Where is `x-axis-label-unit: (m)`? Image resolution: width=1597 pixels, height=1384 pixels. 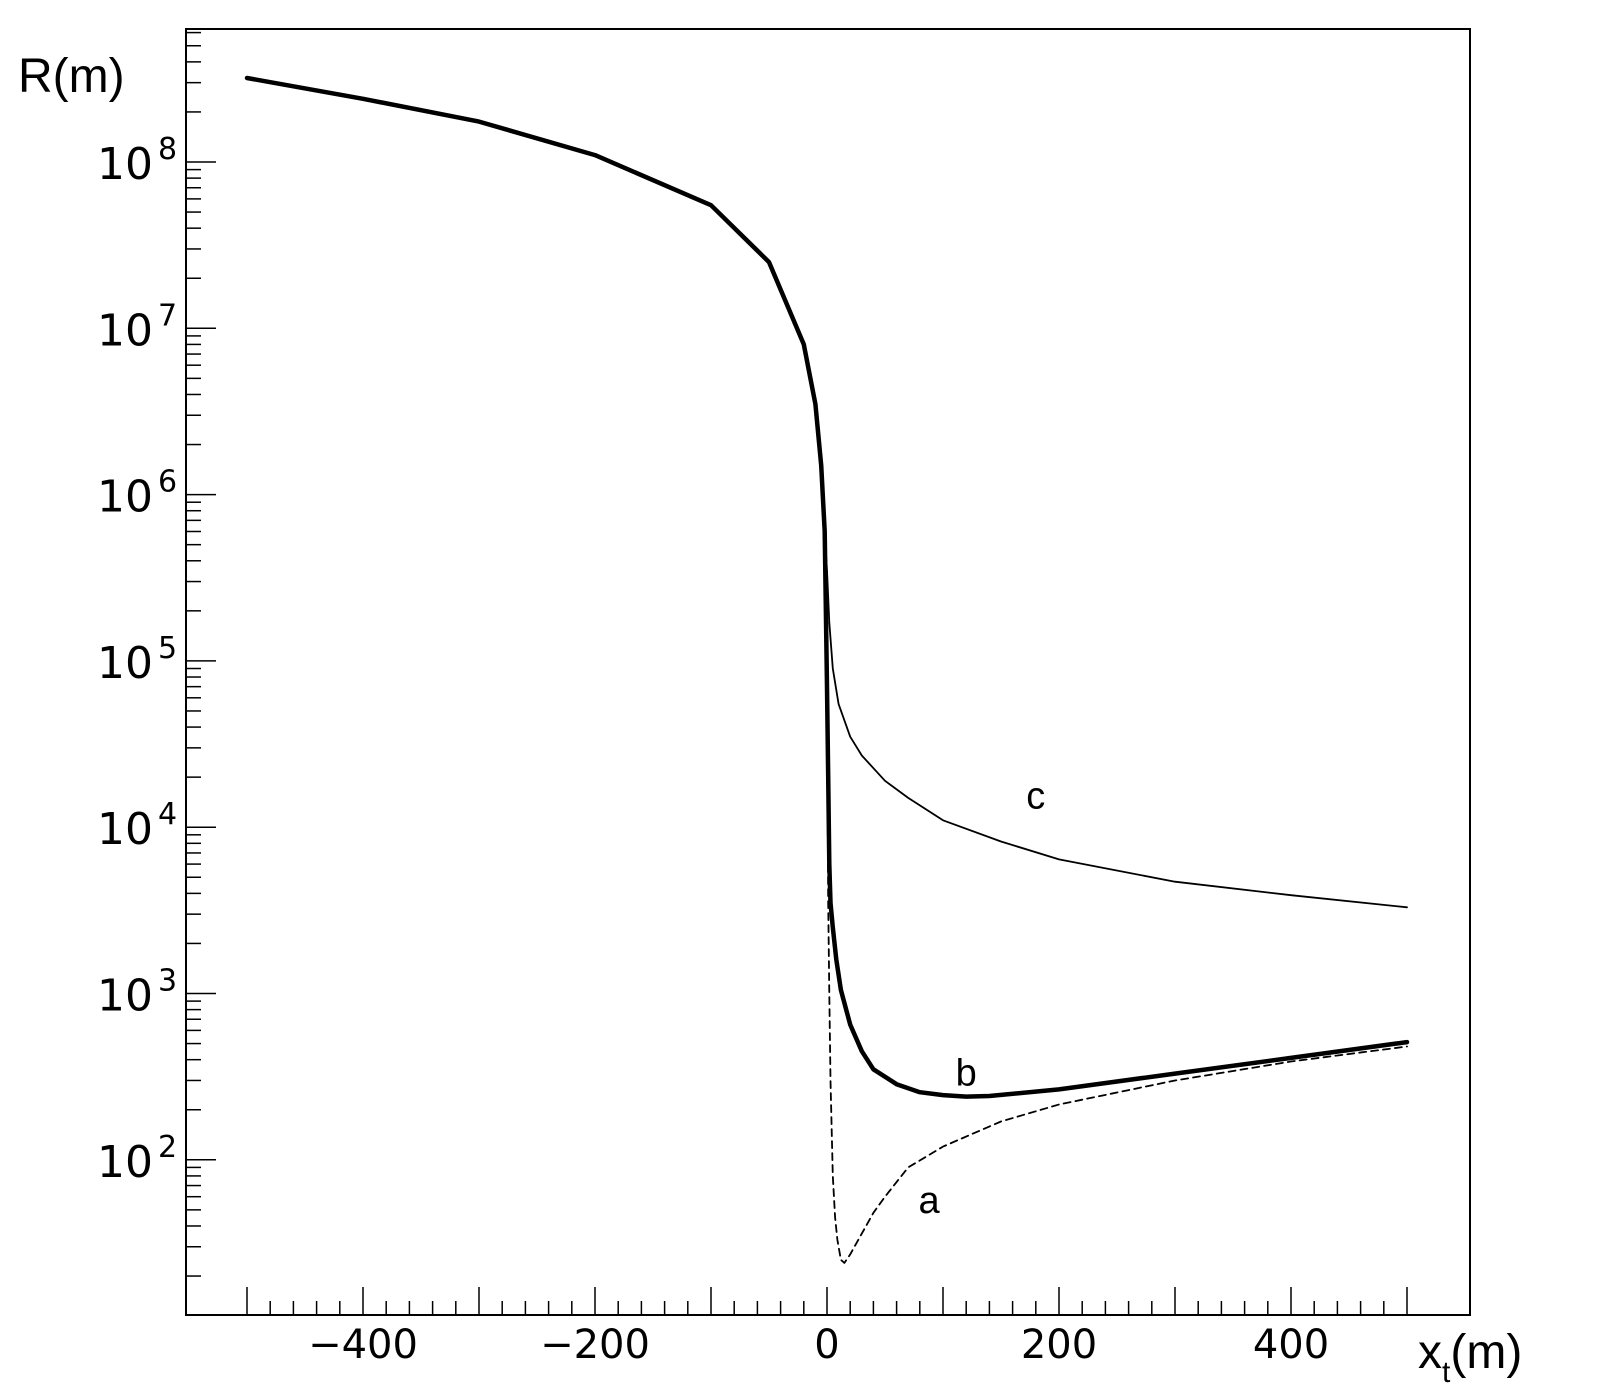 x-axis-label-unit: (m) is located at coordinates (1486, 1352).